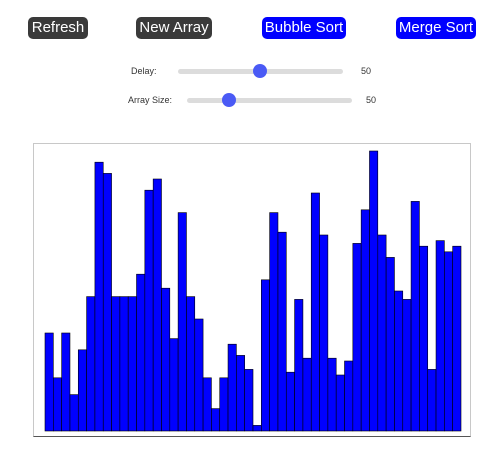 The width and height of the screenshot is (500, 464). Describe the element at coordinates (229, 100) in the screenshot. I see `array-size-slider-thumb` at that location.